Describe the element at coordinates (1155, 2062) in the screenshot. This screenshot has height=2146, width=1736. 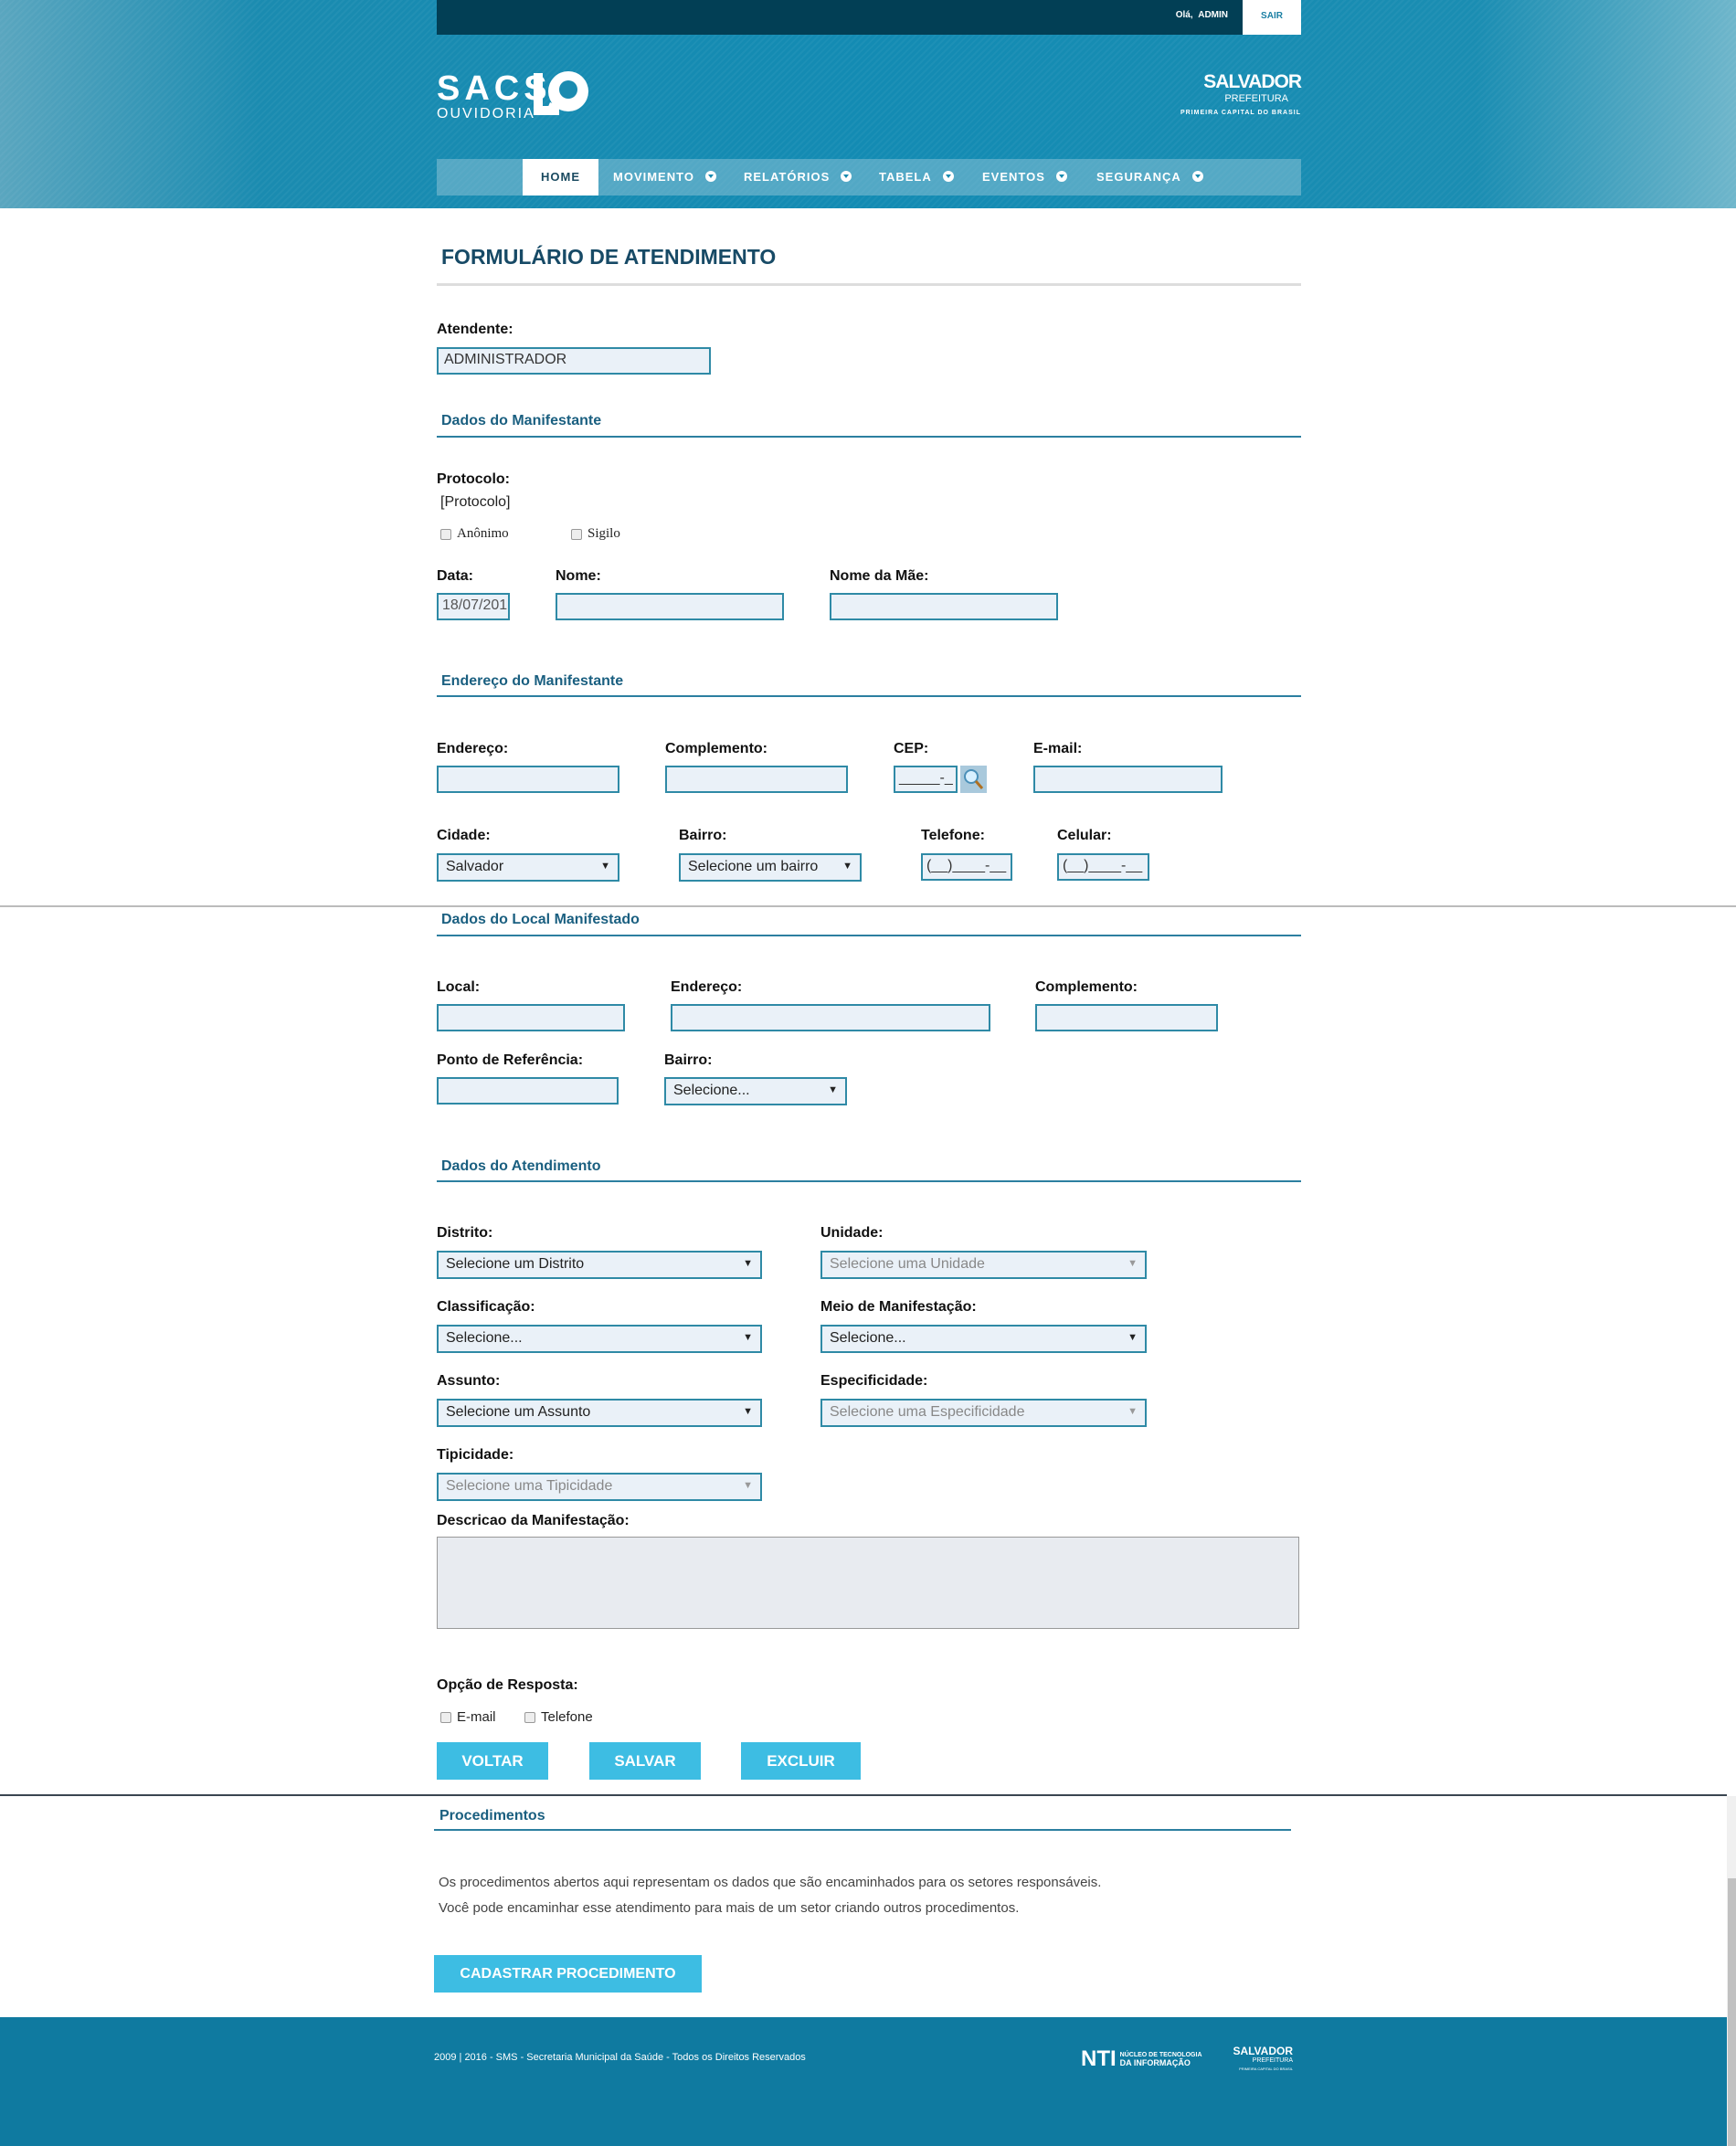
I see `nti-line2: DA INFORMAÇÃO` at that location.